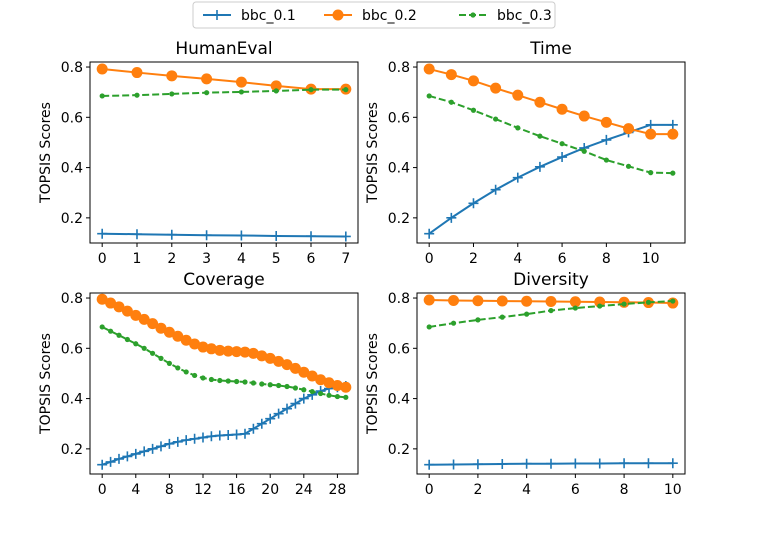 This screenshot has width=761, height=544. I want to click on legend-label: bbc_0.2, so click(389, 16).